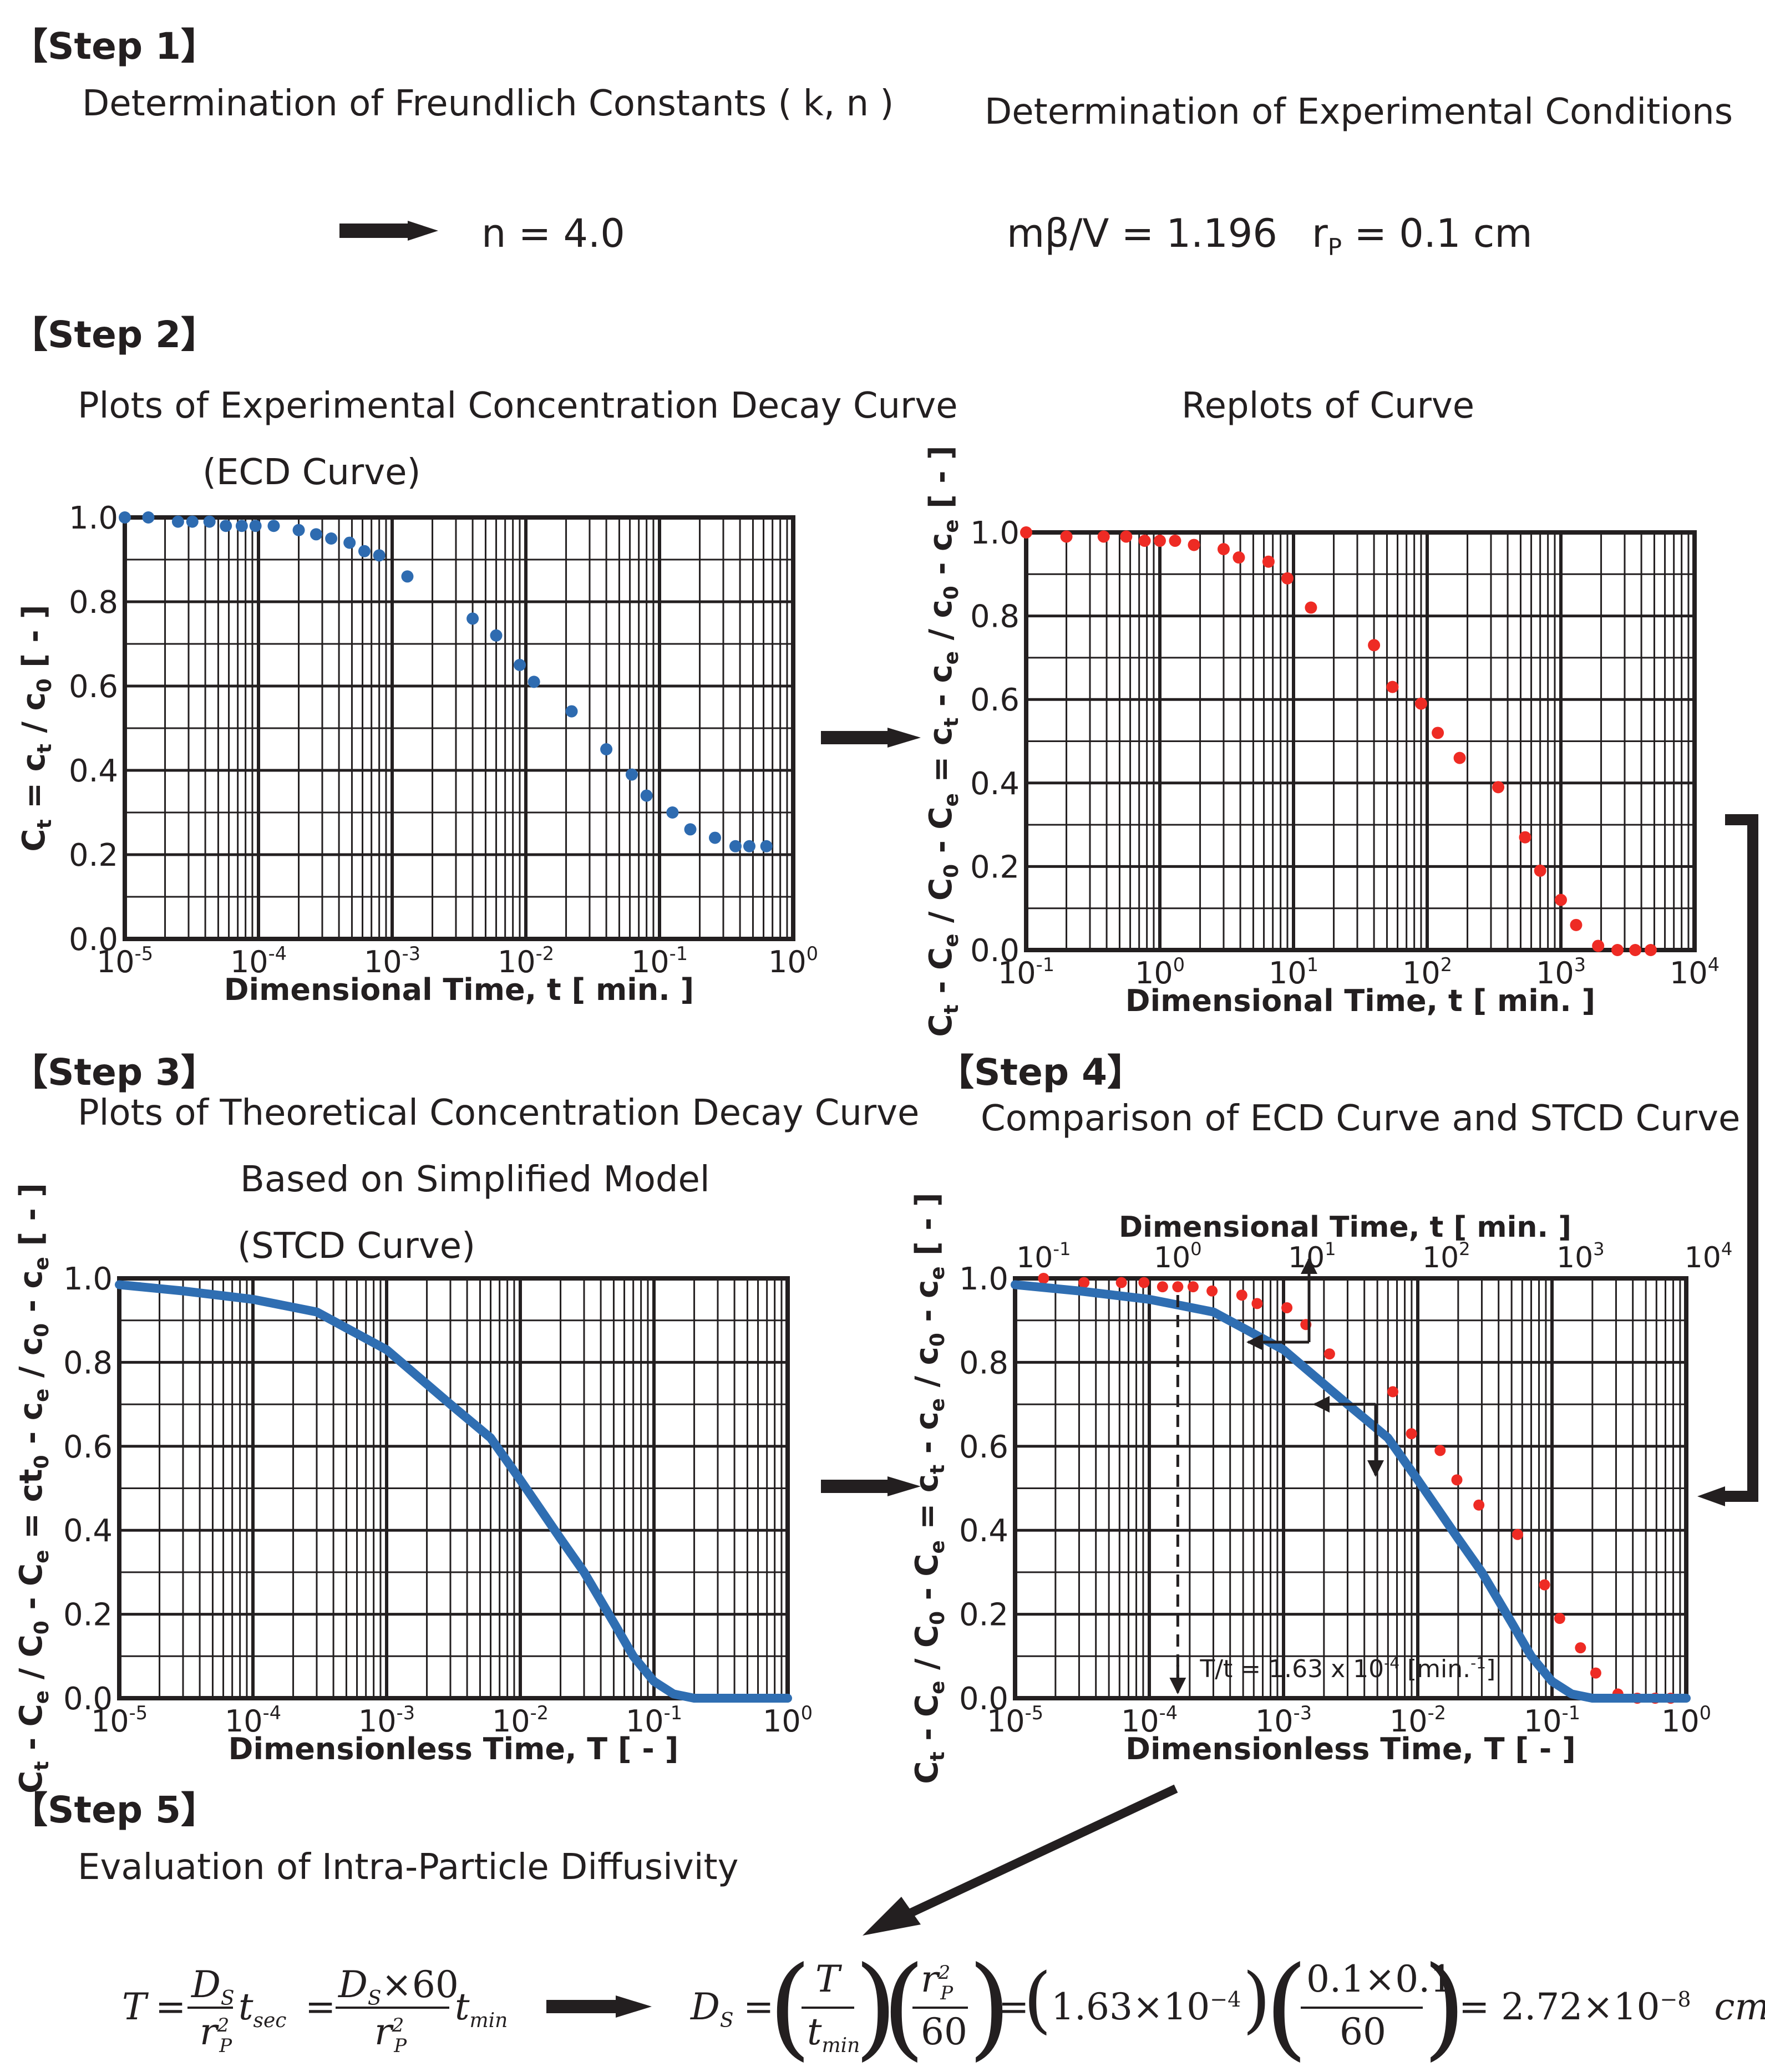 The image size is (1765, 2072). What do you see at coordinates (114, 1072) in the screenshot?
I see `step3-heading: 【Step 3】` at bounding box center [114, 1072].